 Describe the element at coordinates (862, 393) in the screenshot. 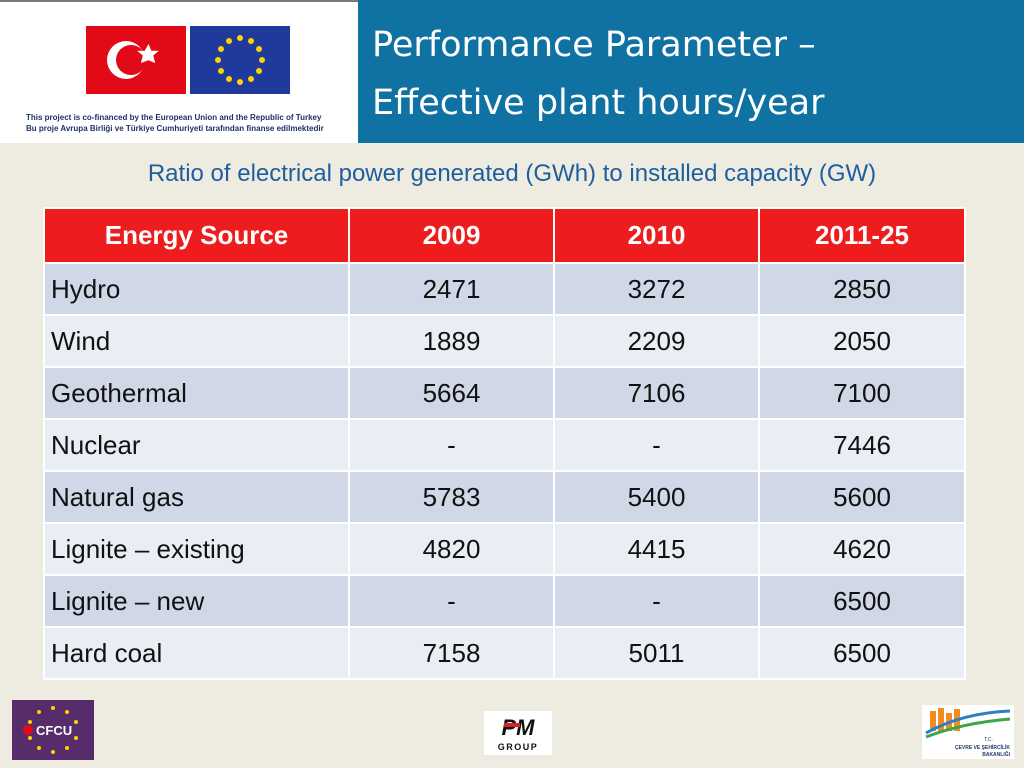

I see `value-2011-25-cell: 7100` at that location.